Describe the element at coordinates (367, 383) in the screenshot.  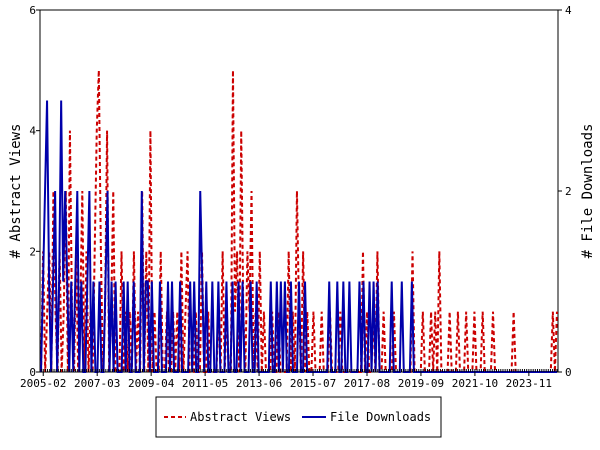
I see `x-tick-label: 2017-08` at that location.